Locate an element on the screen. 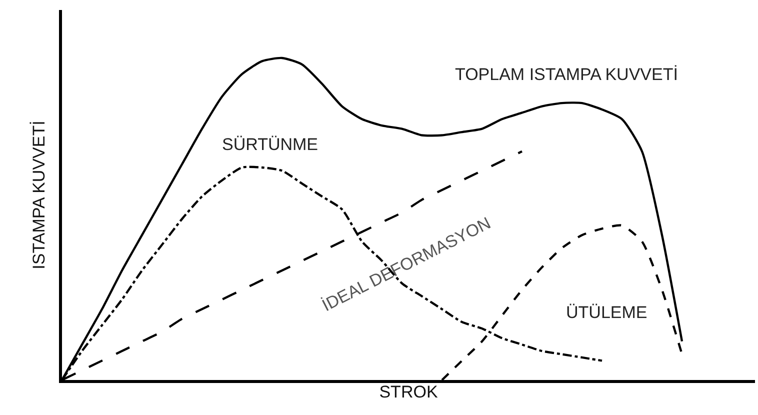 The image size is (758, 415). x-axis-title: STROK is located at coordinates (408, 392).